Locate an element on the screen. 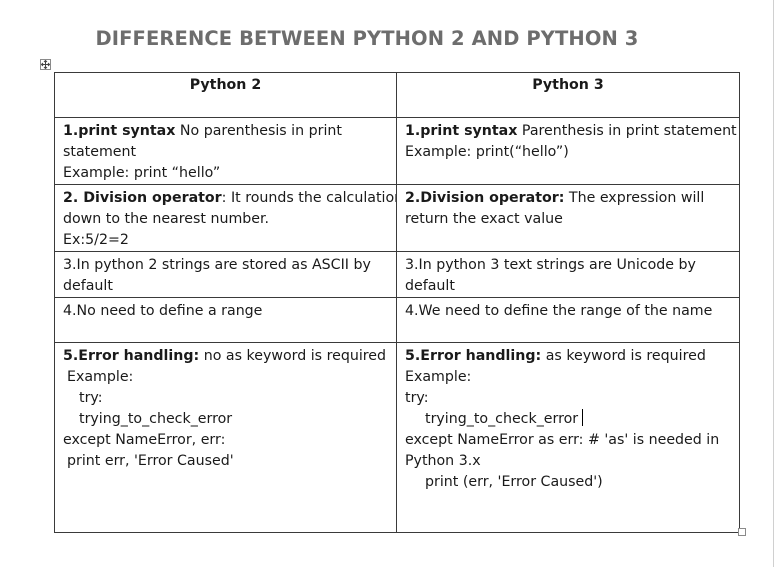 This screenshot has height=567, width=777. cell-line: 4.No need to define a range is located at coordinates (163, 311).